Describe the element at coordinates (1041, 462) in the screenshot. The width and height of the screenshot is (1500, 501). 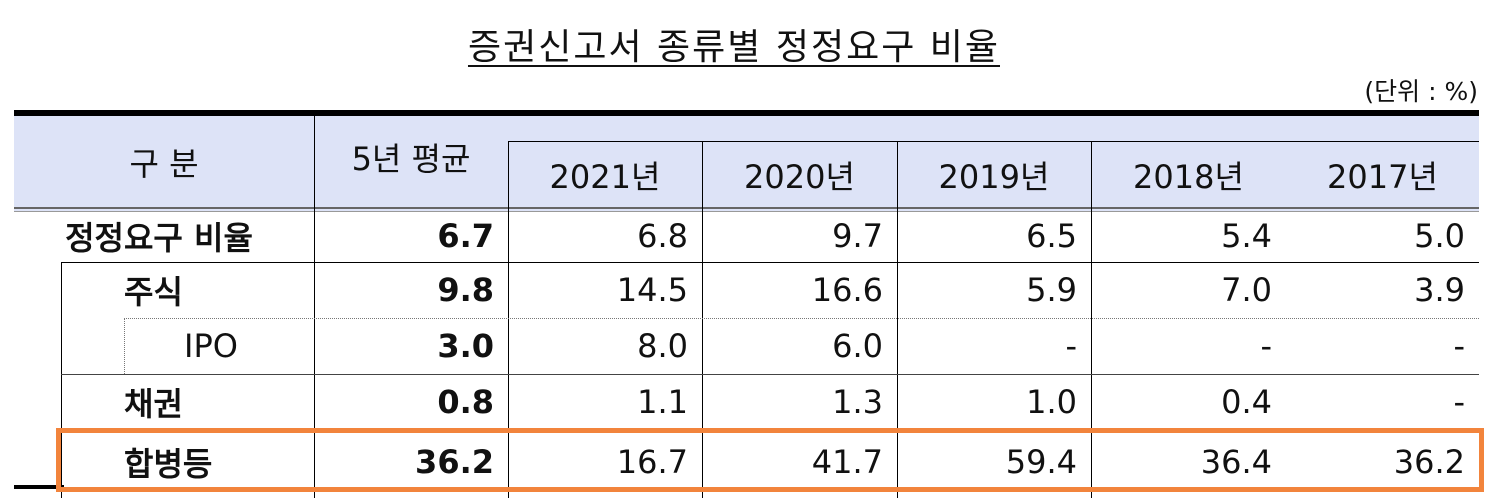
I see `cell-value: 59.4` at that location.